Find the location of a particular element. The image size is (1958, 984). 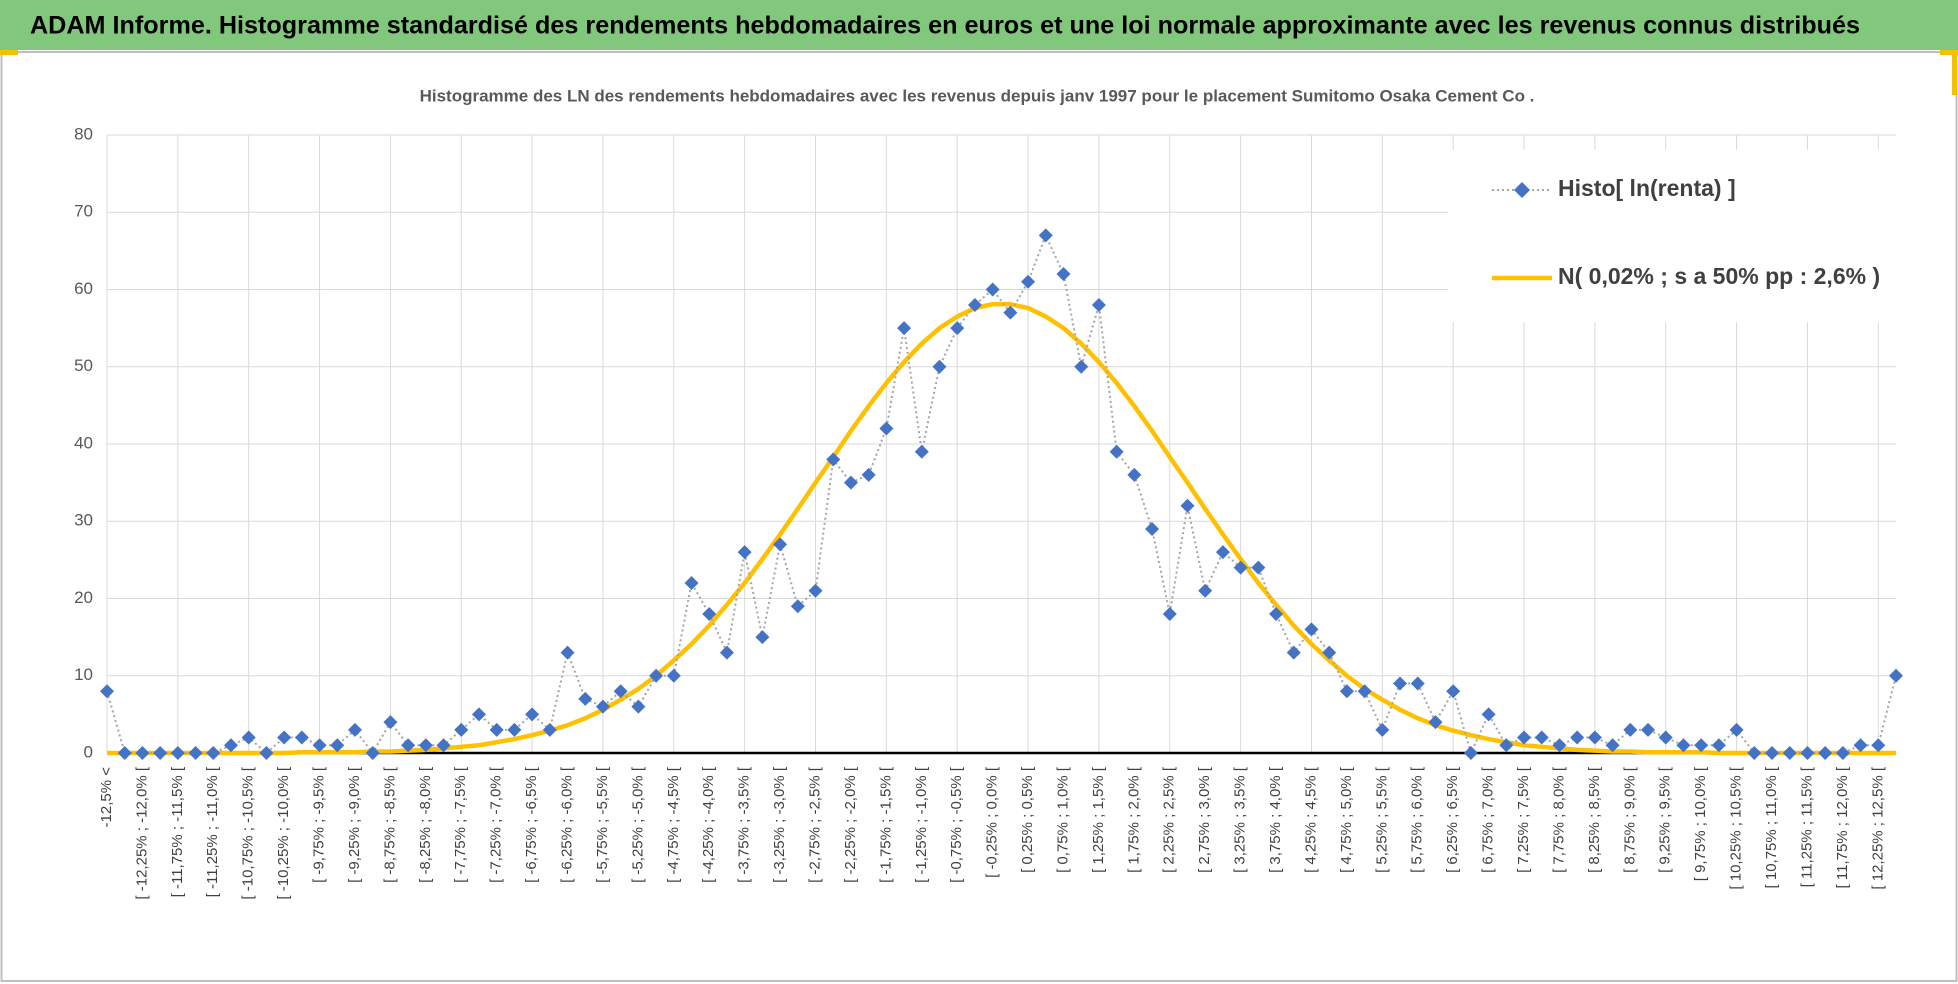

x-tick-label: [ -4,75% ; -4,5% [ is located at coordinates (673, 824).